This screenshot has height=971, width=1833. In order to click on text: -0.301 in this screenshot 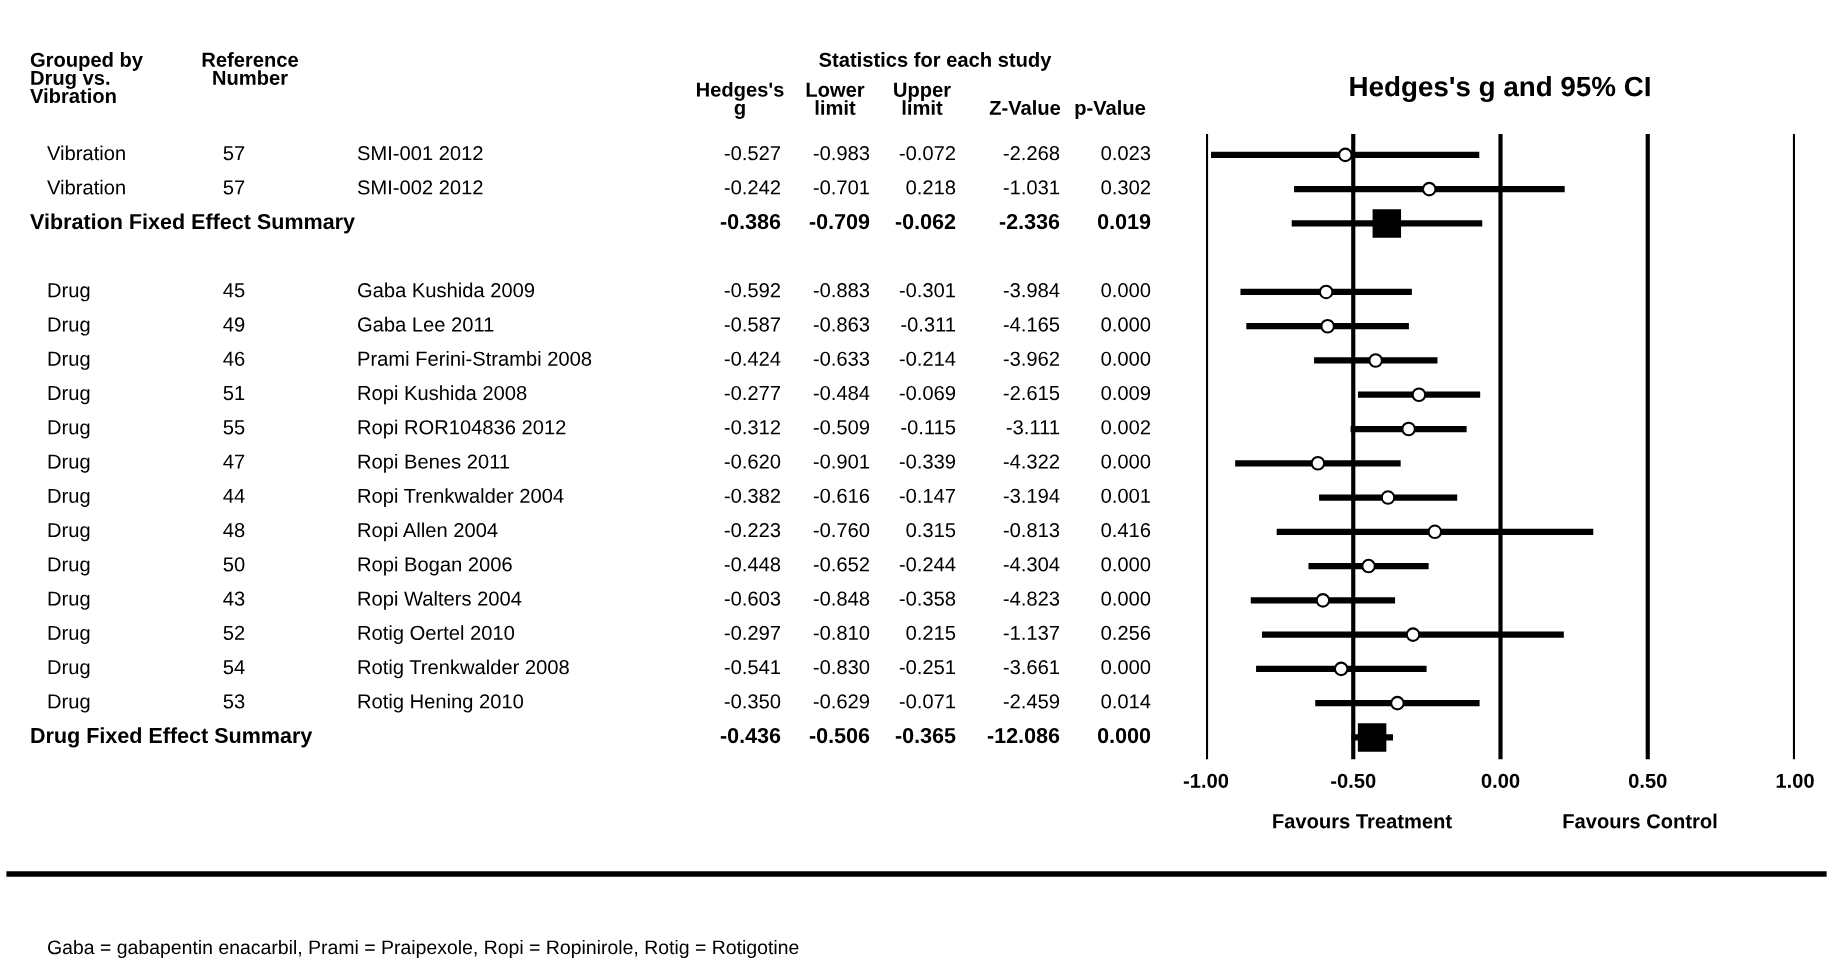, I will do `click(927, 290)`.